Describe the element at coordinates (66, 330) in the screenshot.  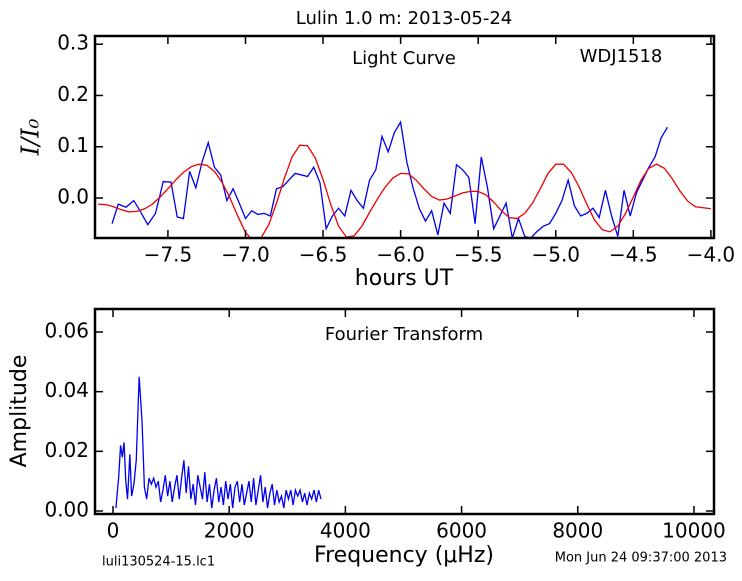
I see `y-tick-label: 0.06` at that location.